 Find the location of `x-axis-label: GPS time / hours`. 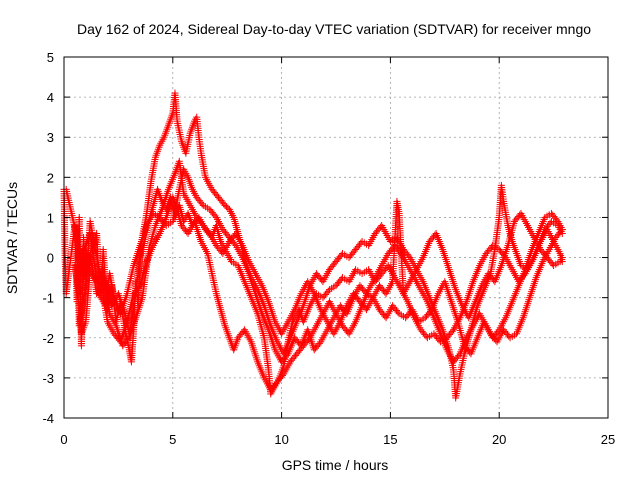

x-axis-label: GPS time / hours is located at coordinates (335, 465).